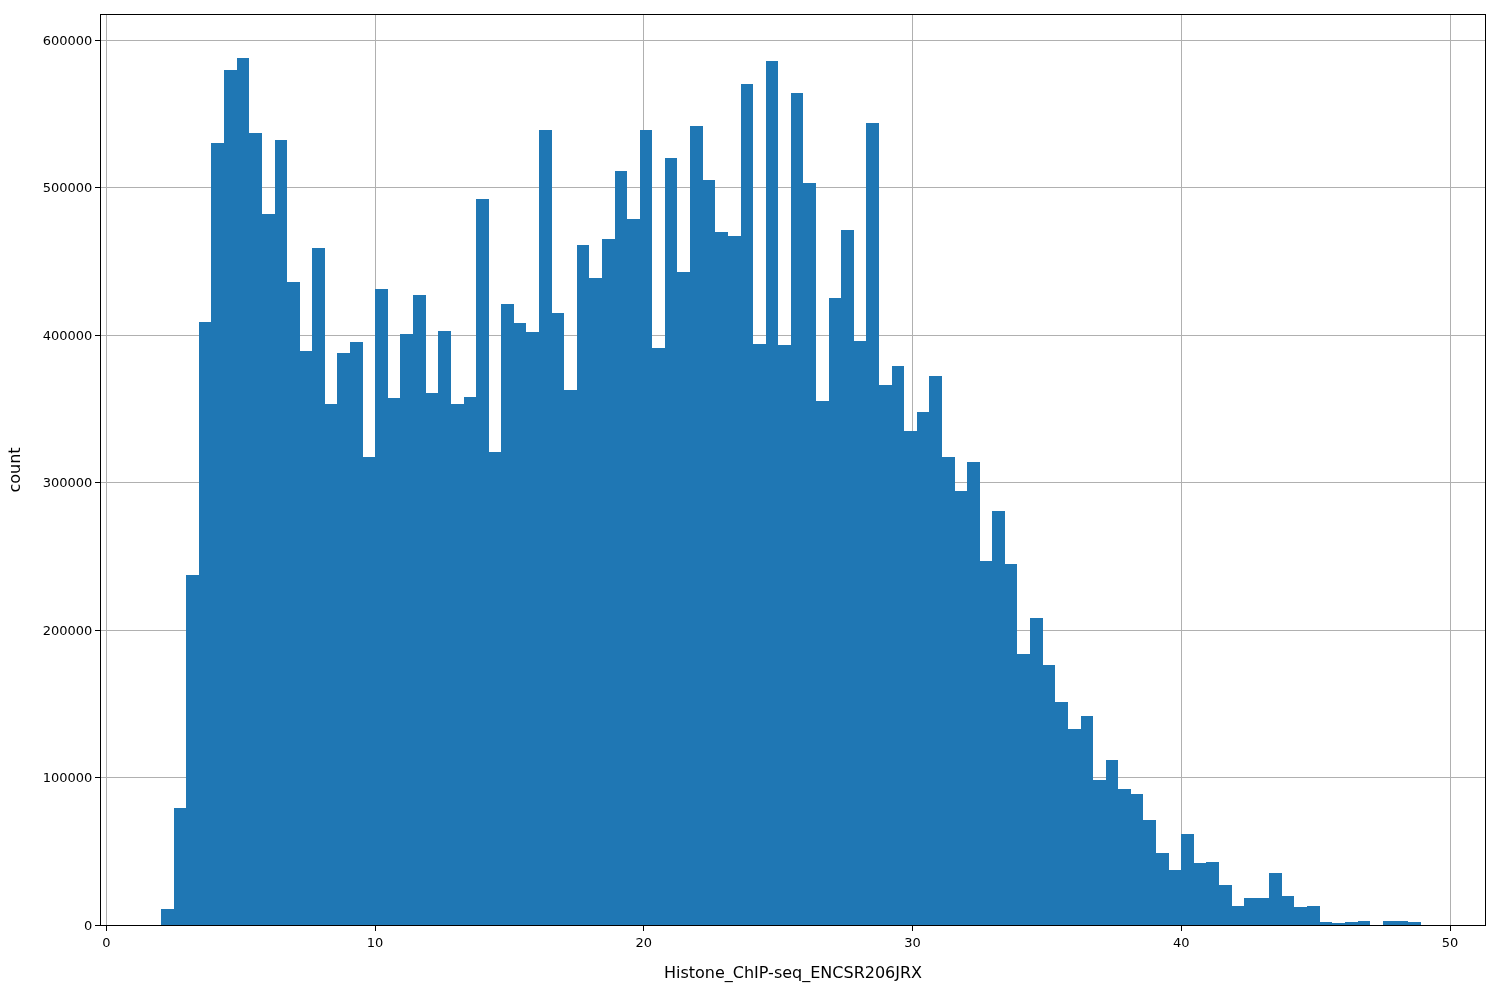 This screenshot has width=1500, height=1000. I want to click on y-tick-label: 300000, so click(67, 483).